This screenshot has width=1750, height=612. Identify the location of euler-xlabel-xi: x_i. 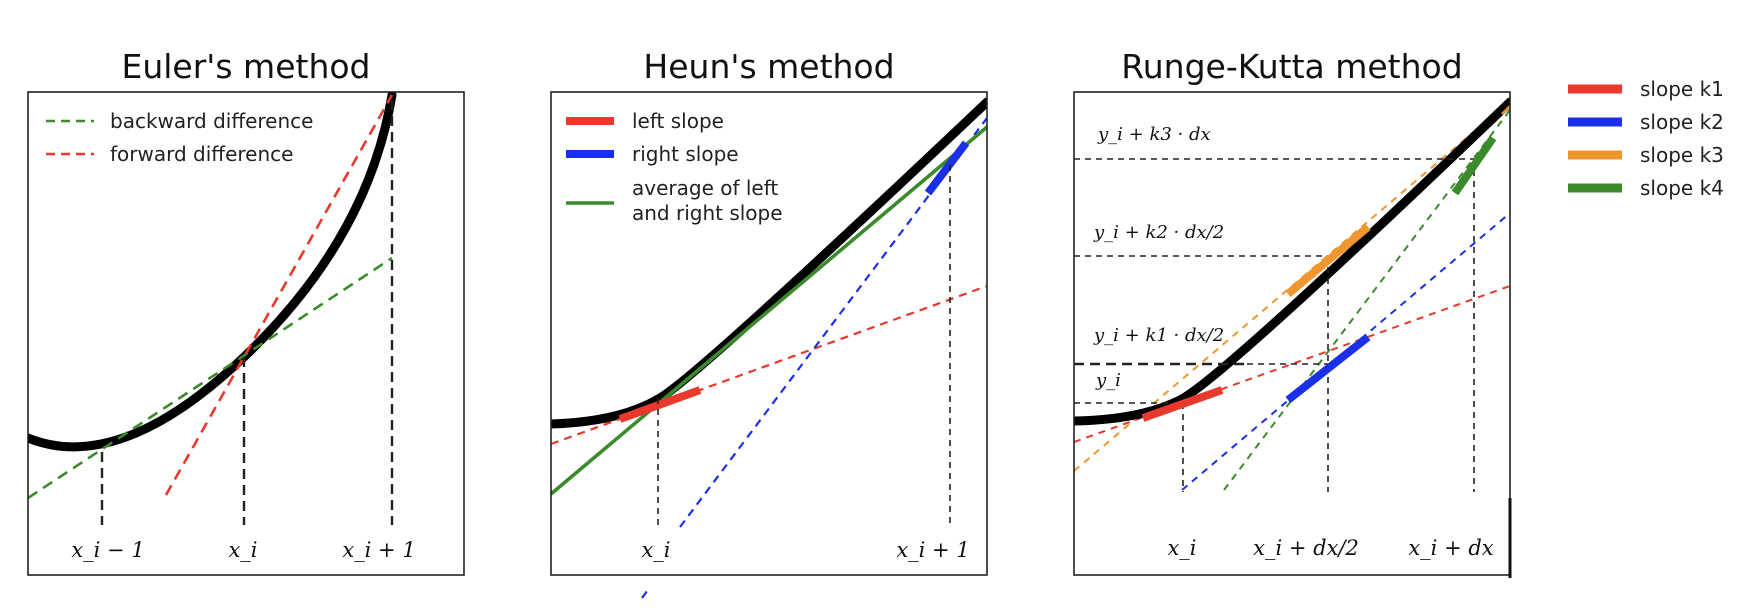
(242, 550).